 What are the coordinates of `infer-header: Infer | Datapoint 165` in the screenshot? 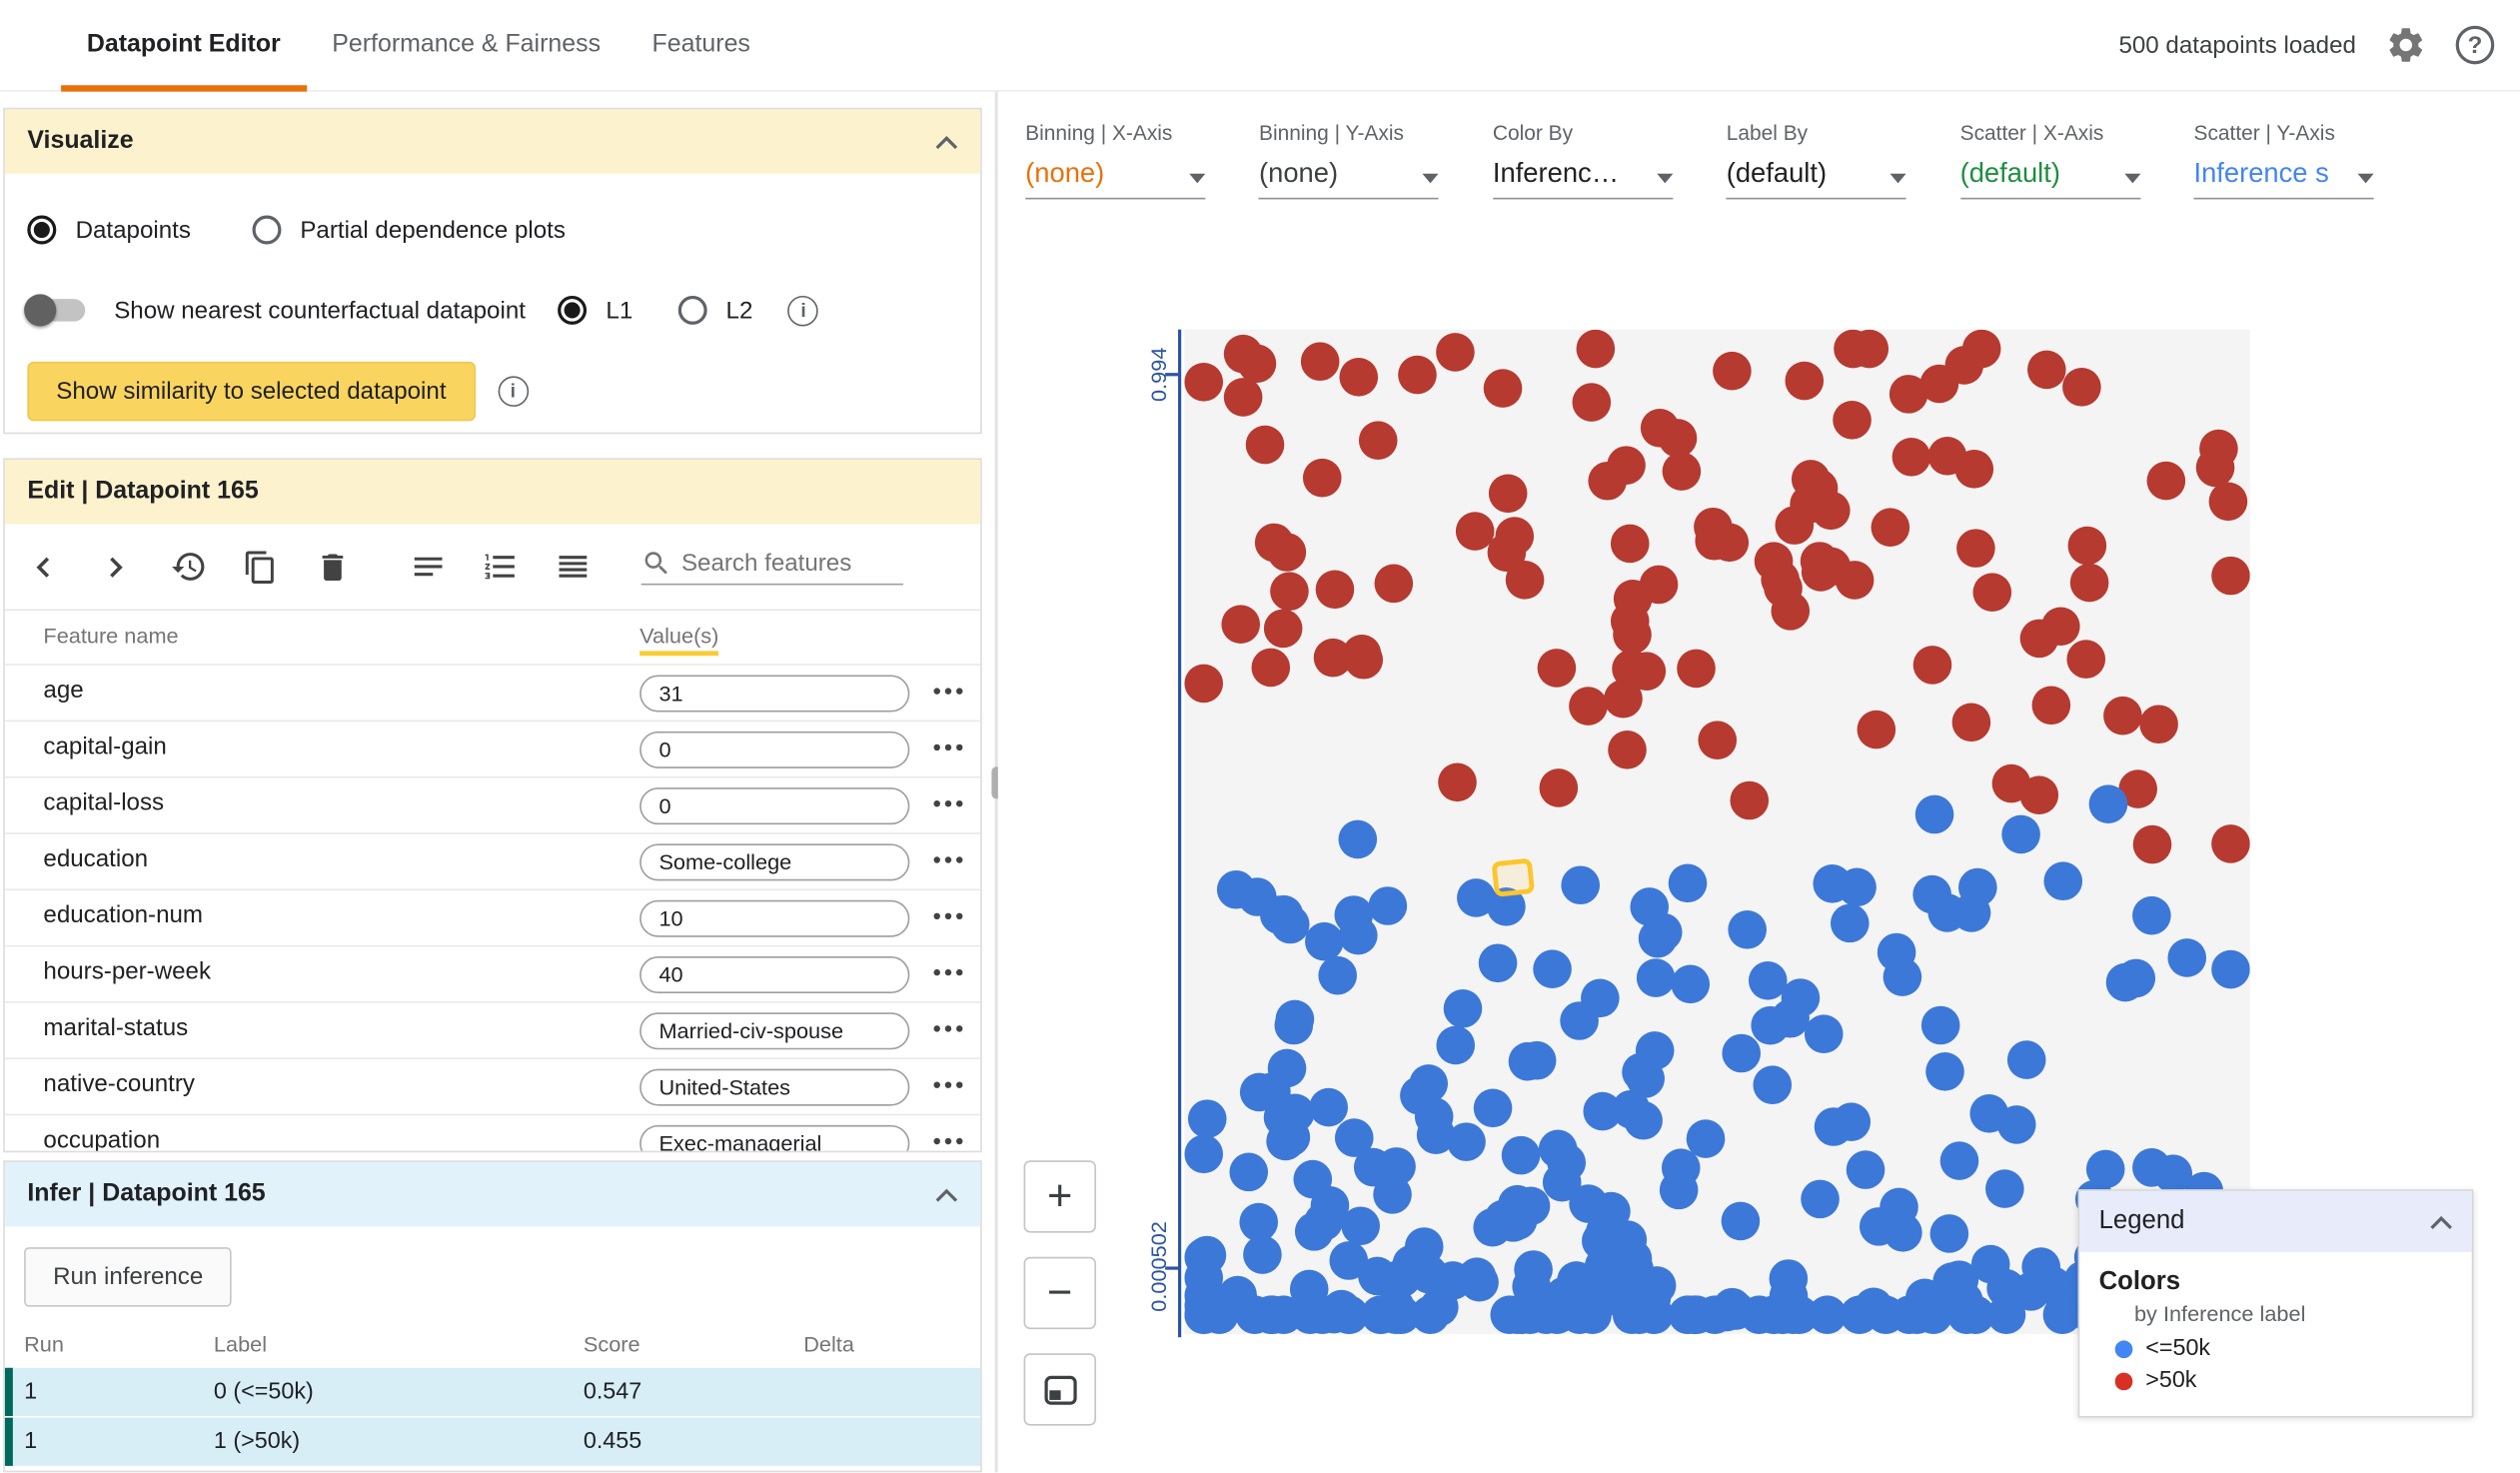 It's located at (492, 1194).